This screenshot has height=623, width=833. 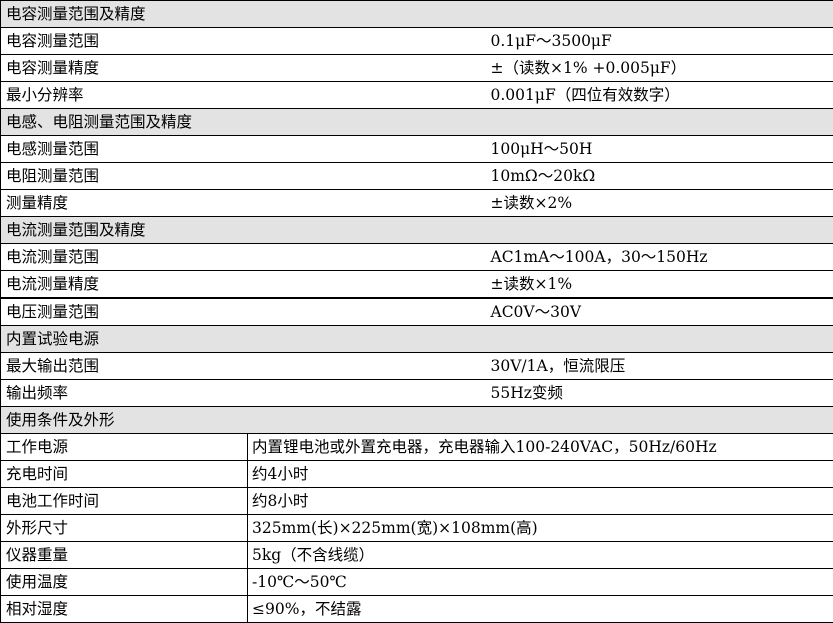 I want to click on row-value-text: 10mΩ～20kΩ, so click(x=422, y=176).